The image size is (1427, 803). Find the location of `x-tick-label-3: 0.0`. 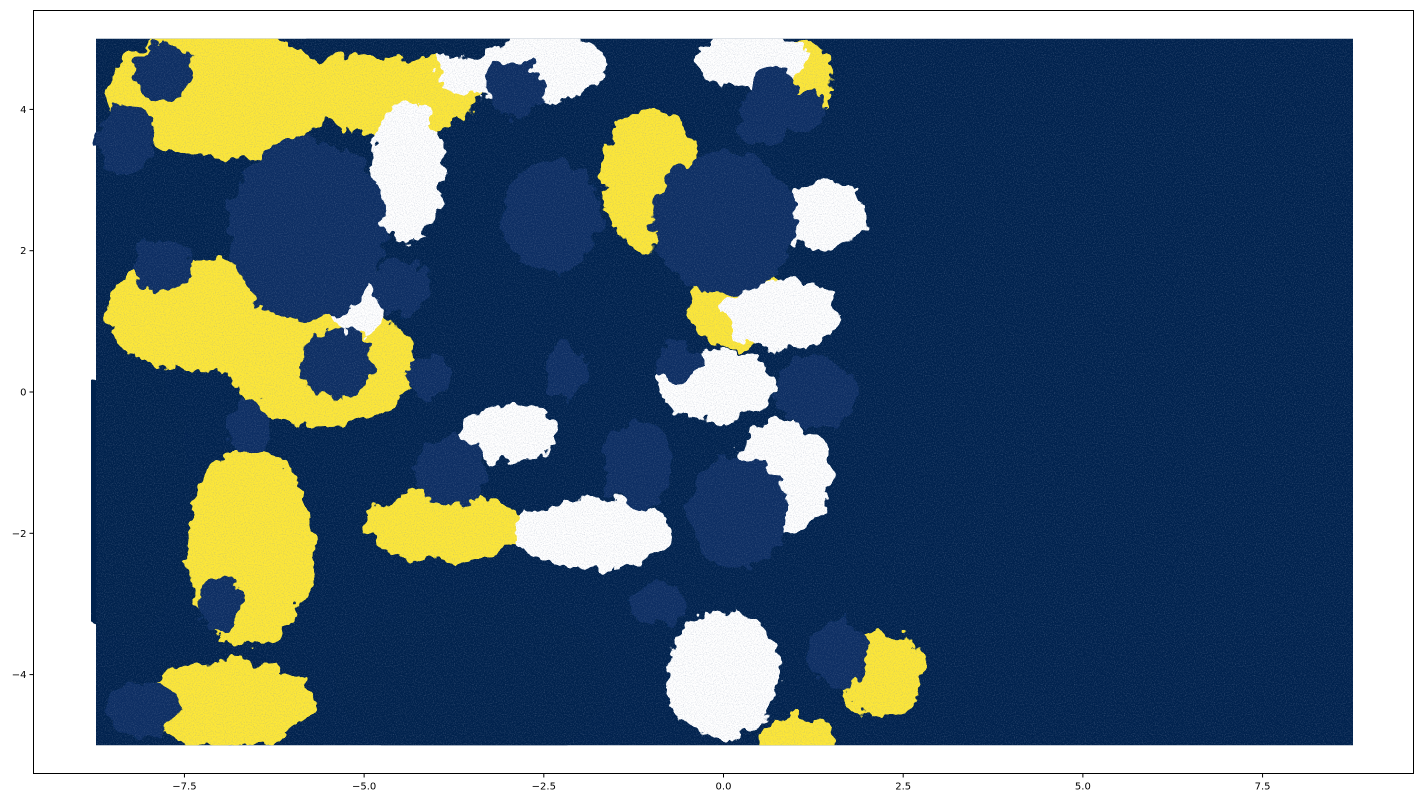

x-tick-label-3: 0.0 is located at coordinates (724, 787).